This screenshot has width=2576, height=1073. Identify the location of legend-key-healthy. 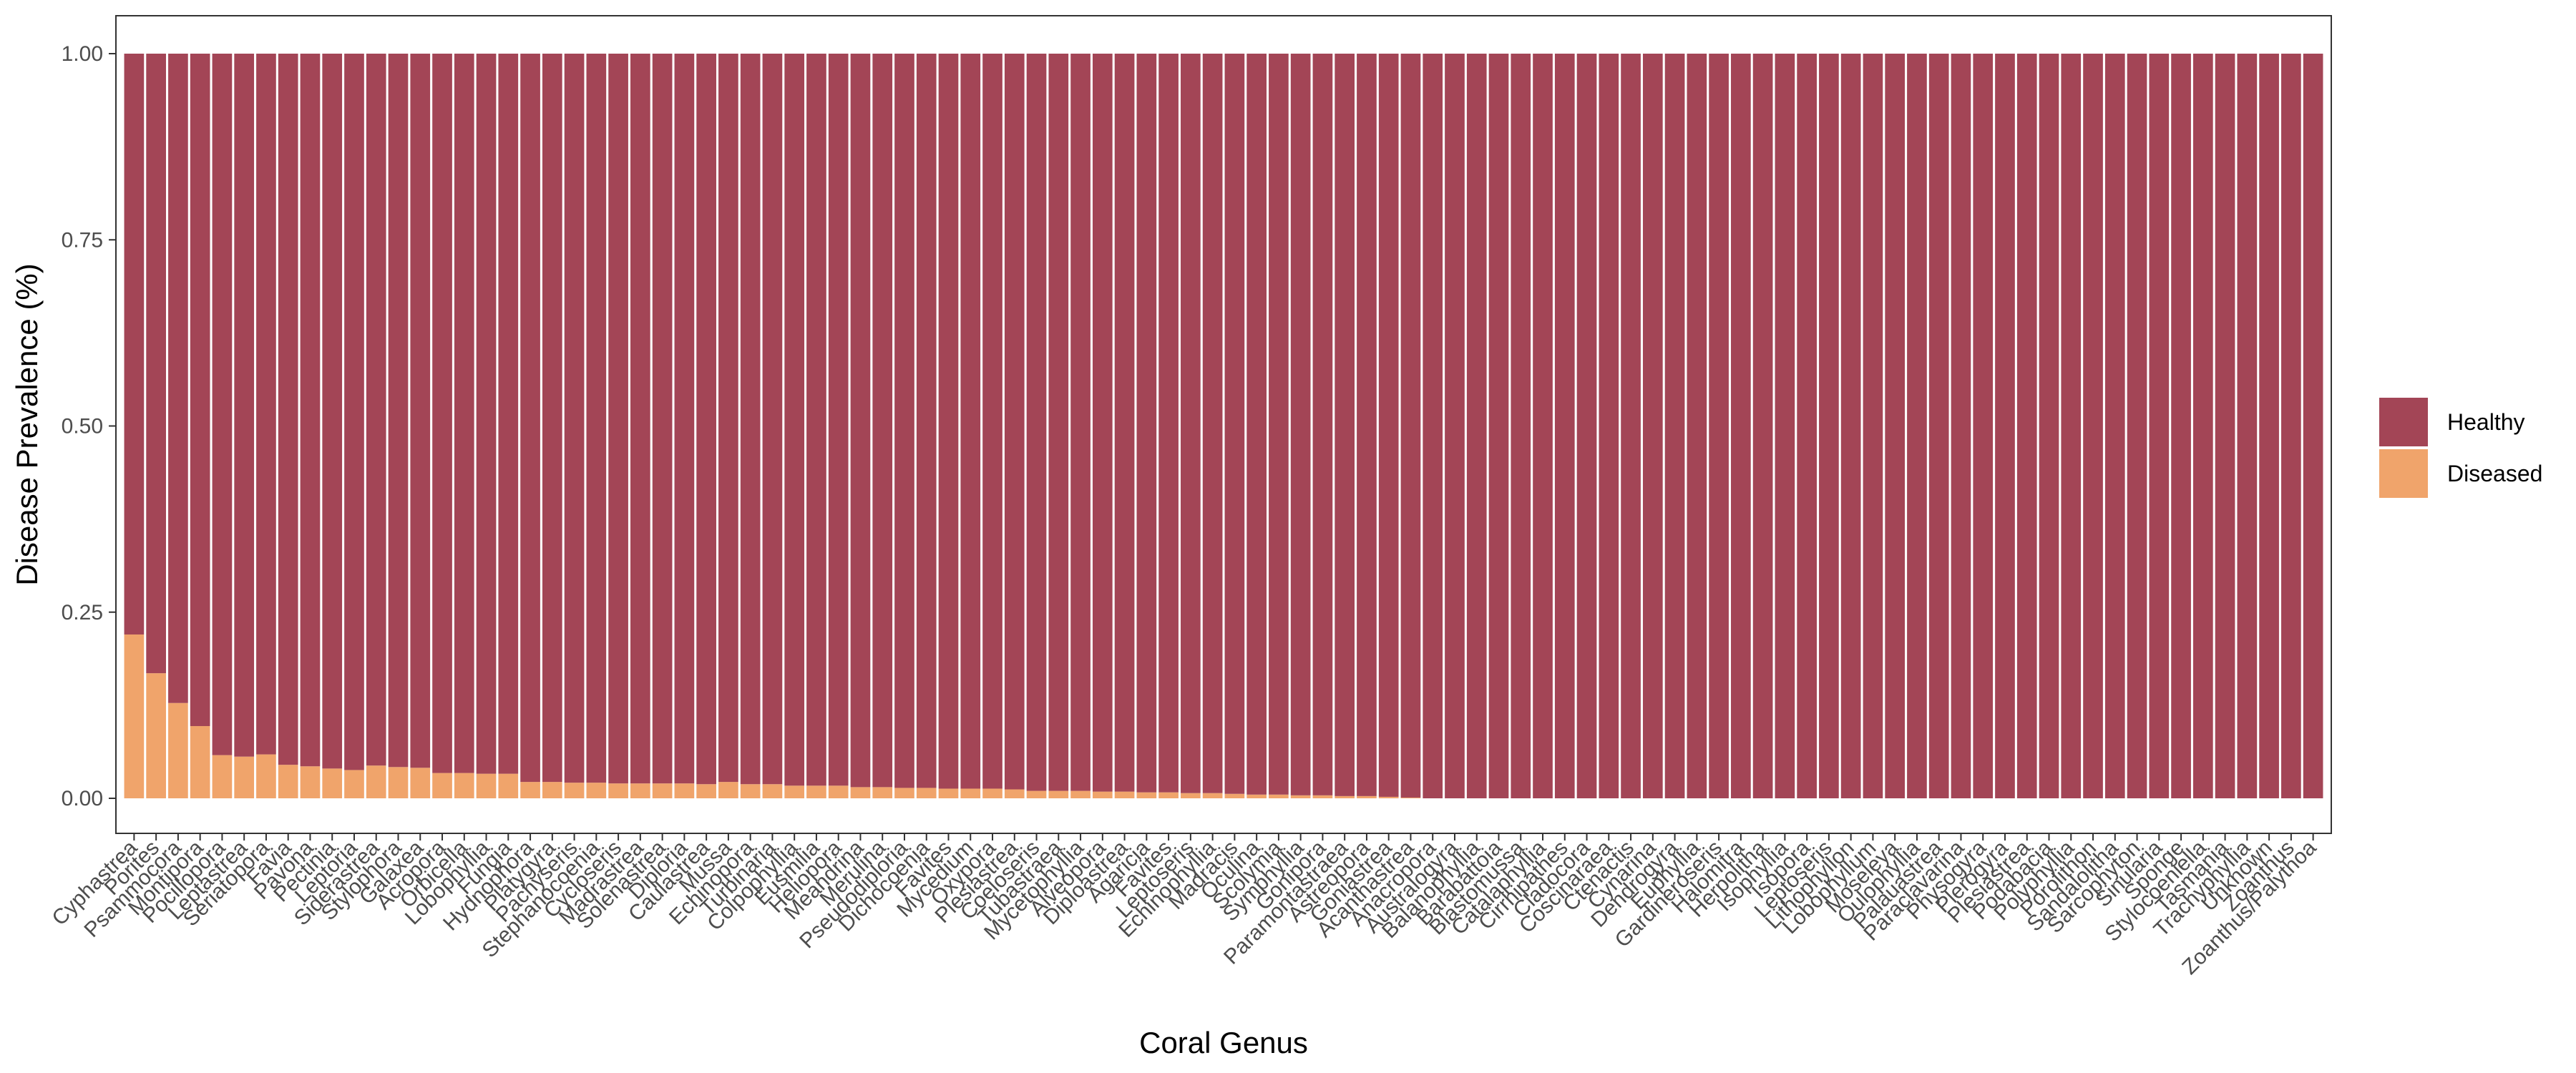
(2403, 422).